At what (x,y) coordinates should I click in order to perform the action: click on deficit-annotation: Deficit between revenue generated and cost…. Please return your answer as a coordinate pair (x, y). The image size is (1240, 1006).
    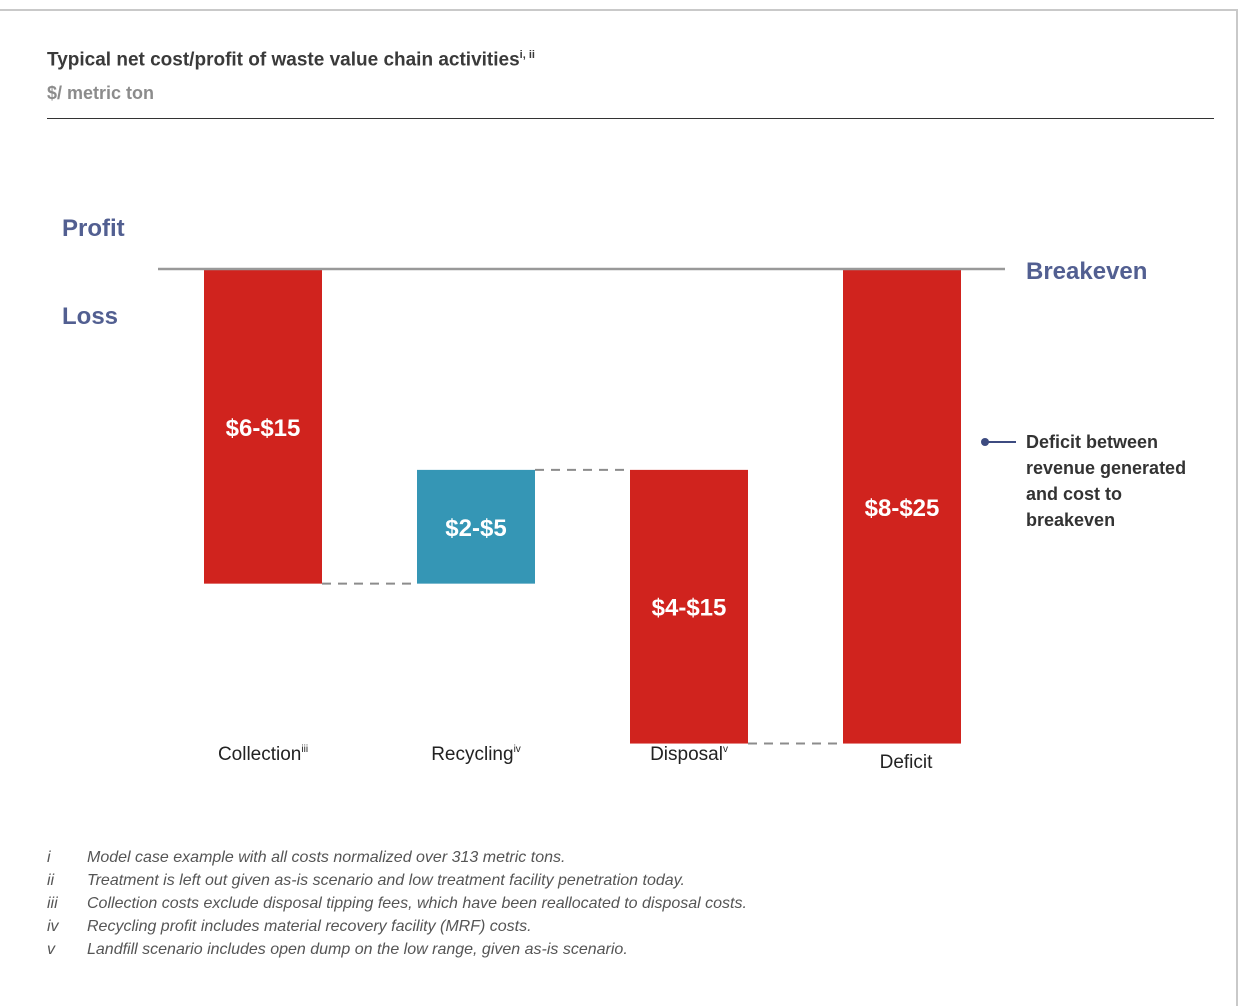
    Looking at the image, I should click on (1106, 481).